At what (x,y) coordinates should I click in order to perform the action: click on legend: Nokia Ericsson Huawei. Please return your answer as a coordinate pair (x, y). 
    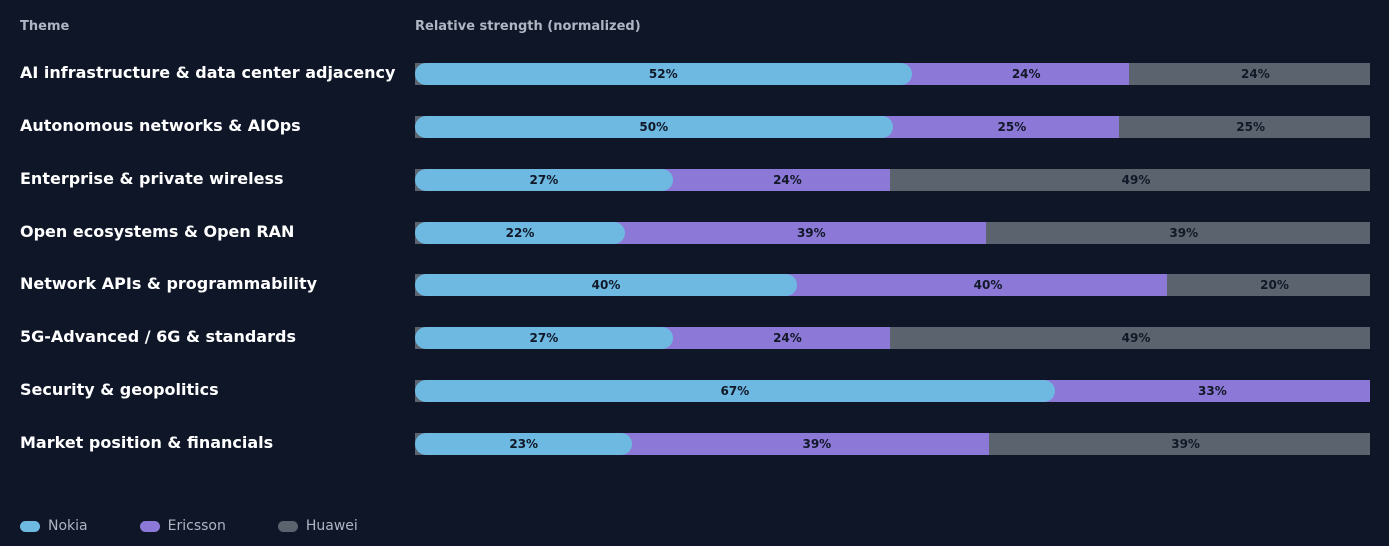
    Looking at the image, I should click on (215, 526).